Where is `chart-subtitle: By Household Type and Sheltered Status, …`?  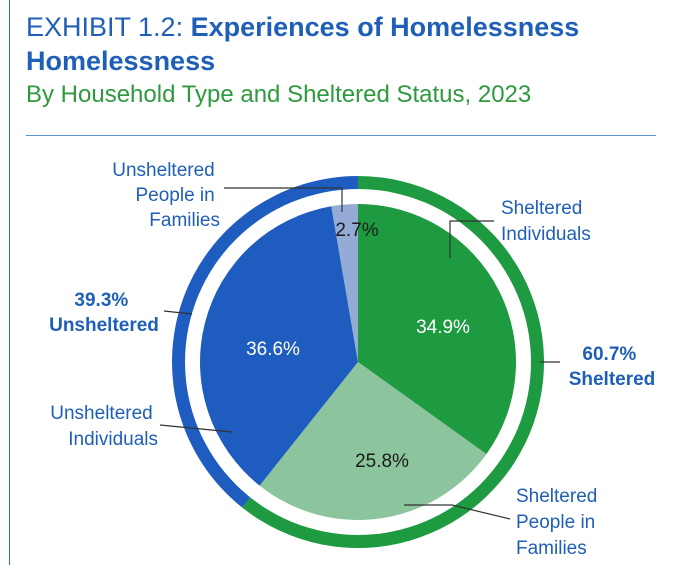
chart-subtitle: By Household Type and Sheltered Status, … is located at coordinates (279, 94).